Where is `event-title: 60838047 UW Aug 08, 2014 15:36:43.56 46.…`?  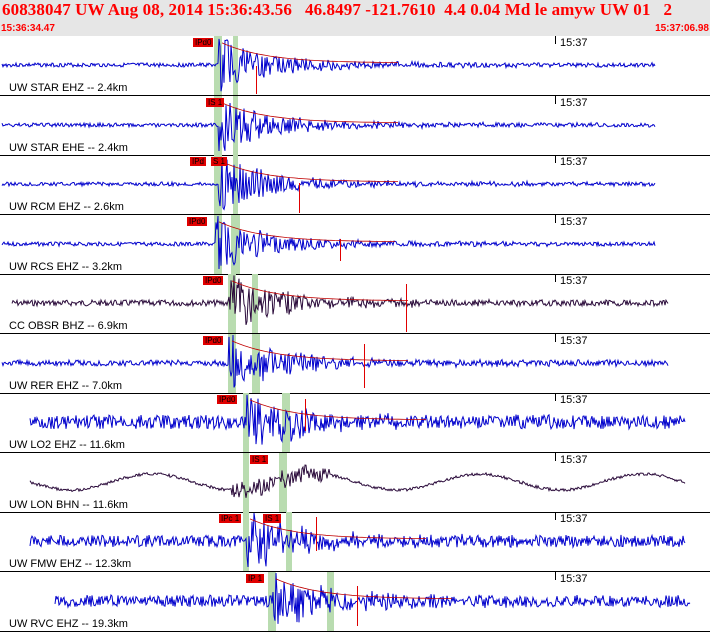 event-title: 60838047 UW Aug 08, 2014 15:36:43.56 46.… is located at coordinates (337, 9).